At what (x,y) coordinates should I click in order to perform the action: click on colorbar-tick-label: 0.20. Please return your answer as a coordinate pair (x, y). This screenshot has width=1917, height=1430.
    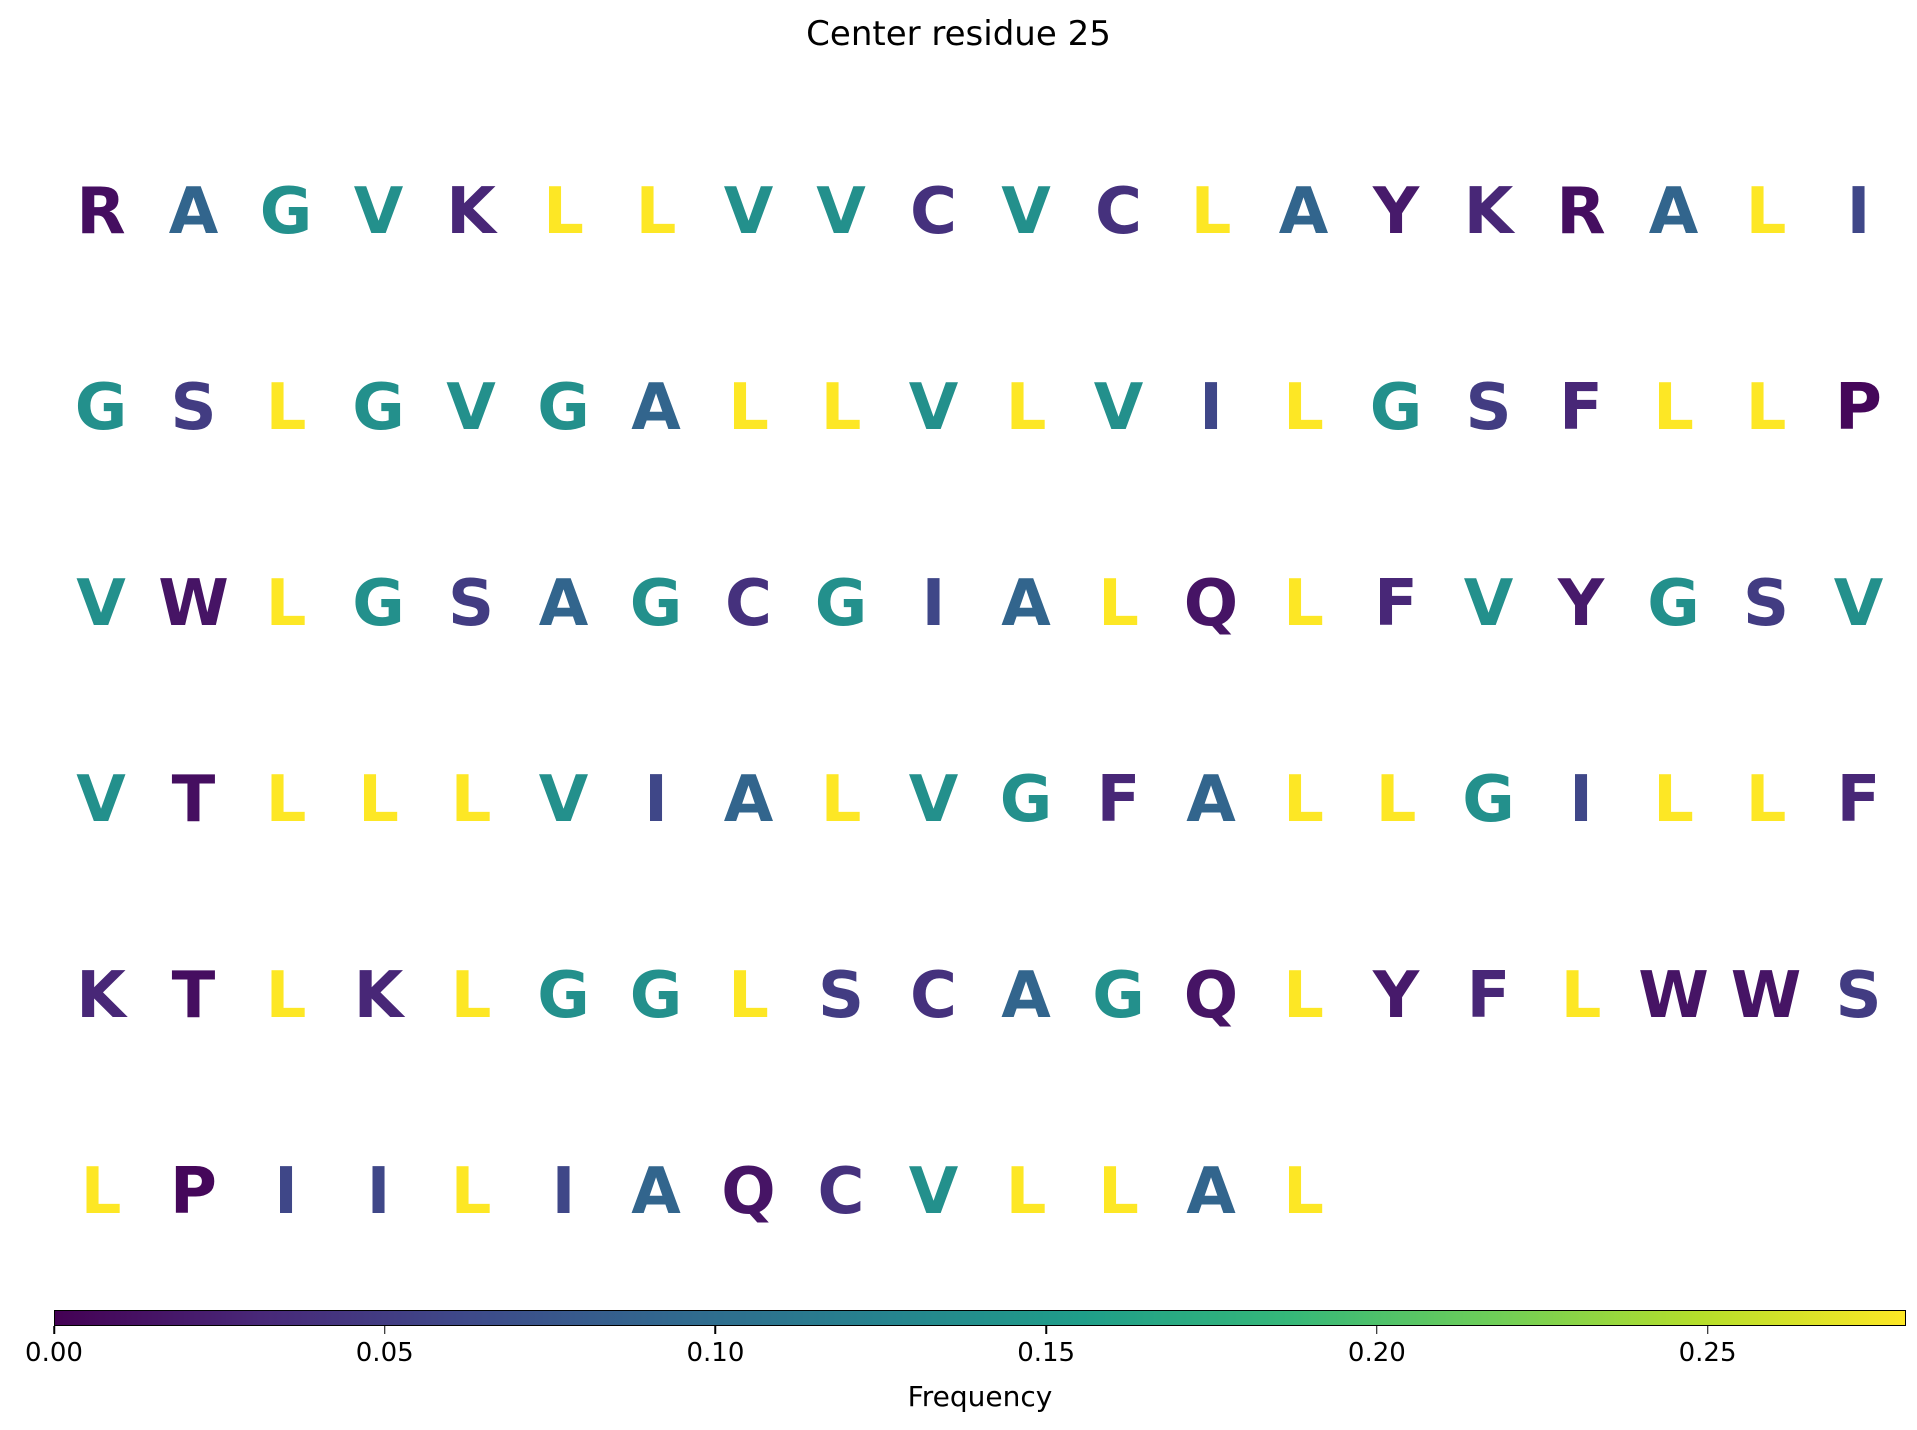
    Looking at the image, I should click on (1376, 1353).